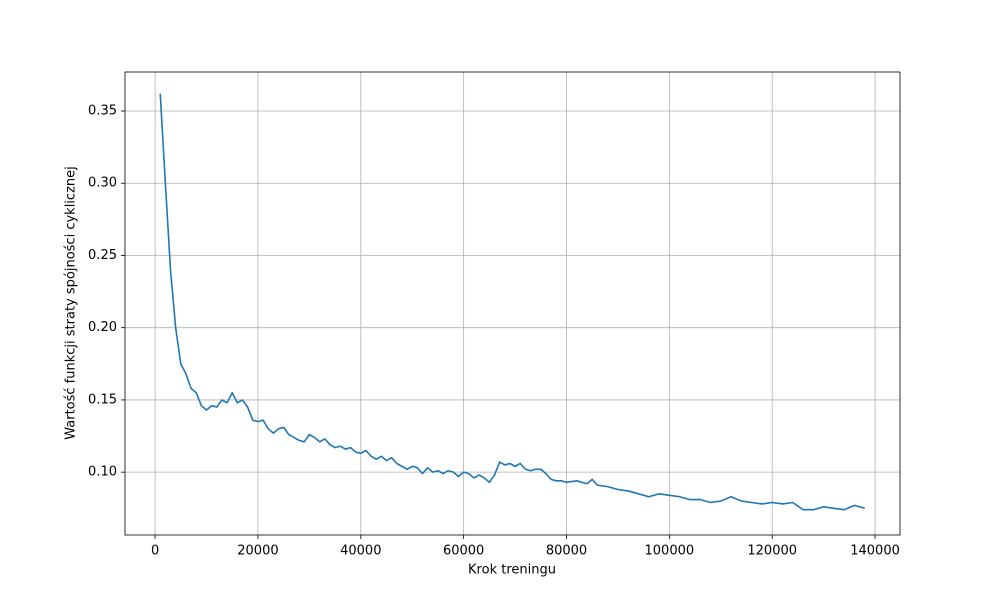  Describe the element at coordinates (102, 255) in the screenshot. I see `y-tick-label: 0.25` at that location.